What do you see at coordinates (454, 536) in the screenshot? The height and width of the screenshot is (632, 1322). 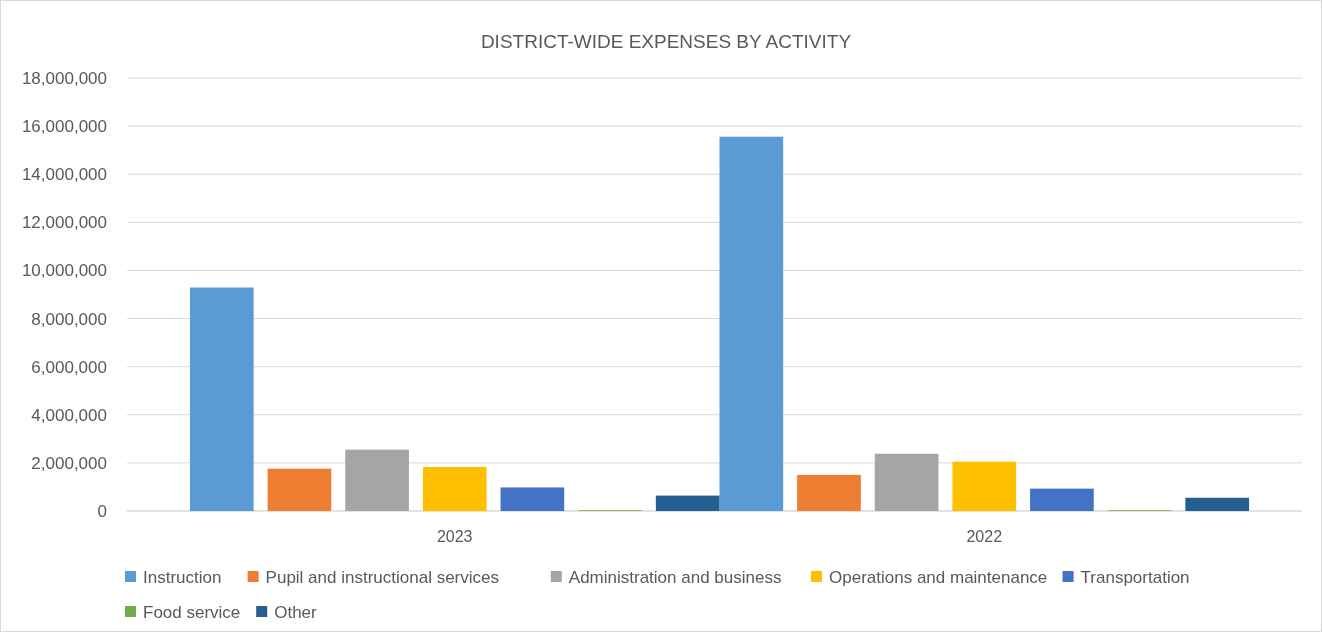 I see `x-tick-label: 2023` at bounding box center [454, 536].